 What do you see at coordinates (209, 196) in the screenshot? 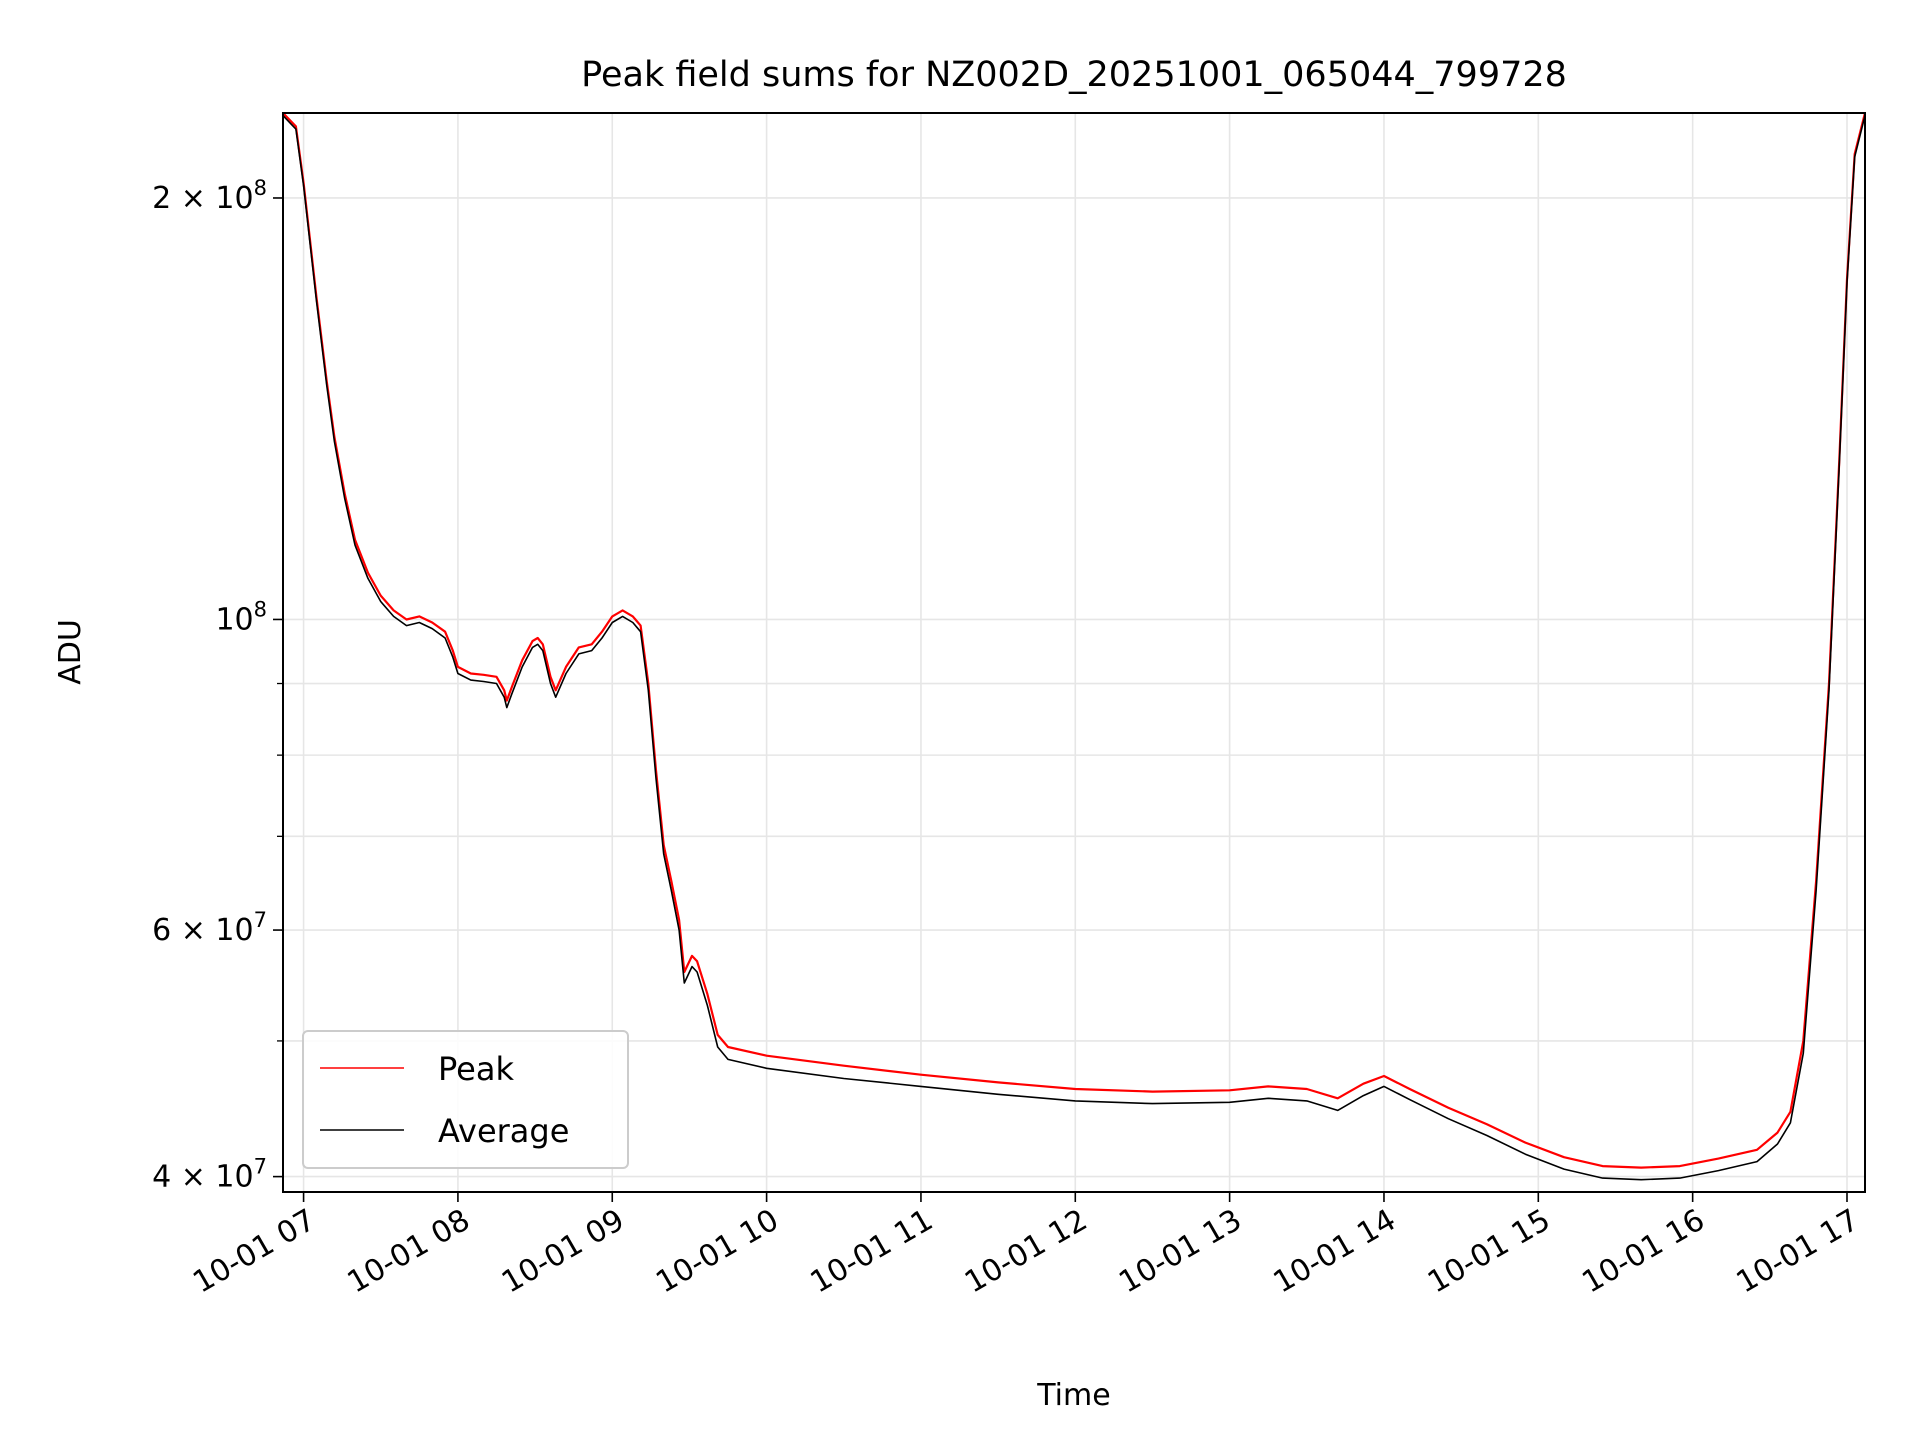
I see `y-tick-label: 2 × 108` at bounding box center [209, 196].